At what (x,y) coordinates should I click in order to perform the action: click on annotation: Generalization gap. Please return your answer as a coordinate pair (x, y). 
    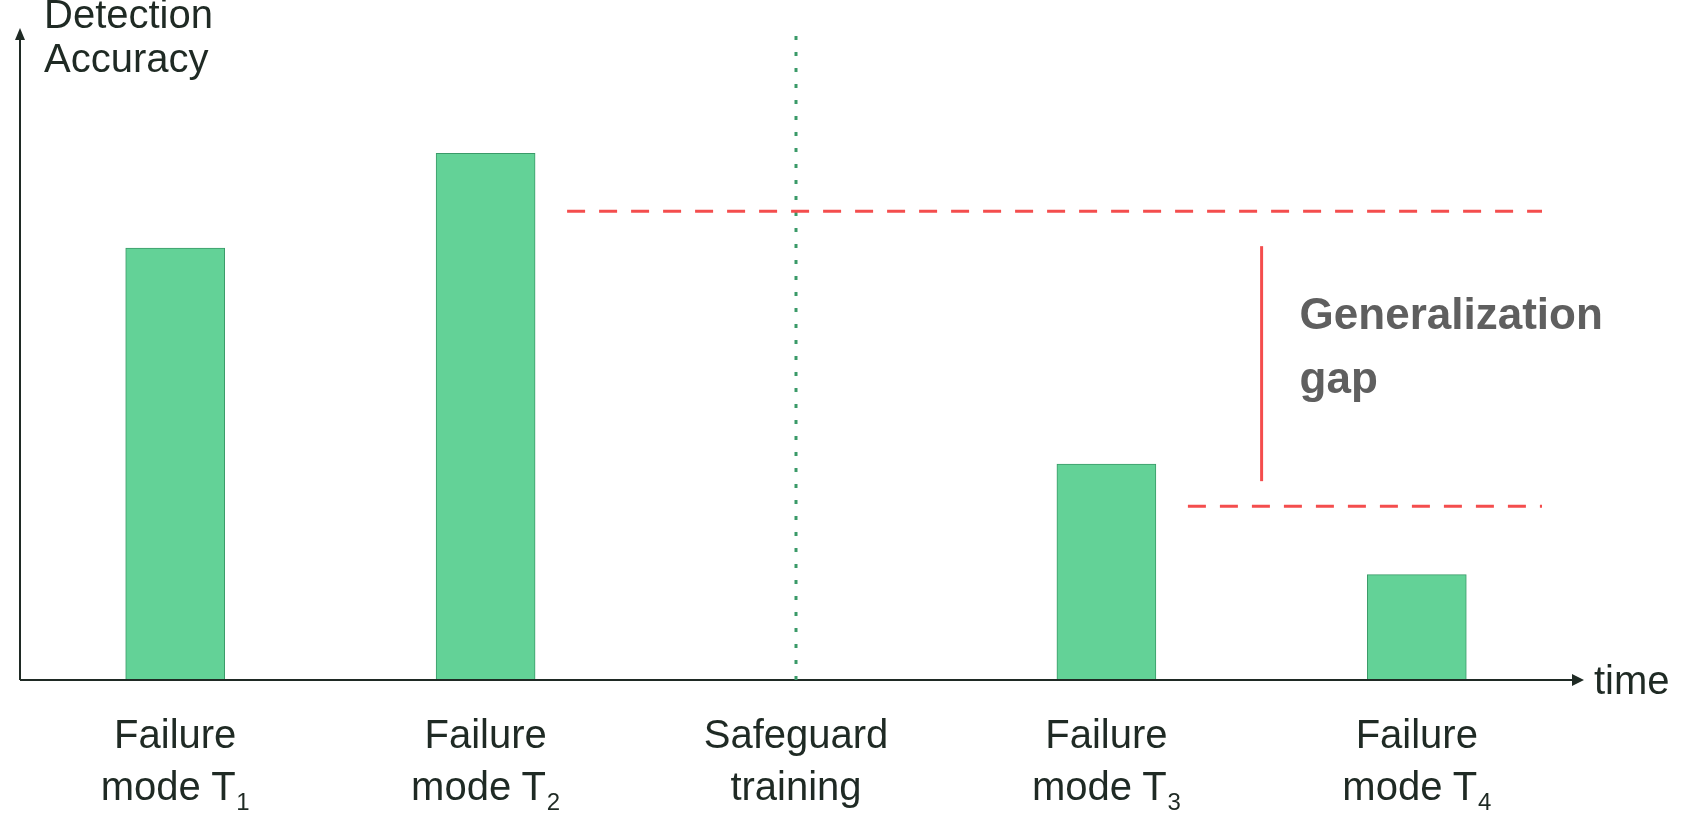
    Looking at the image, I should click on (1451, 345).